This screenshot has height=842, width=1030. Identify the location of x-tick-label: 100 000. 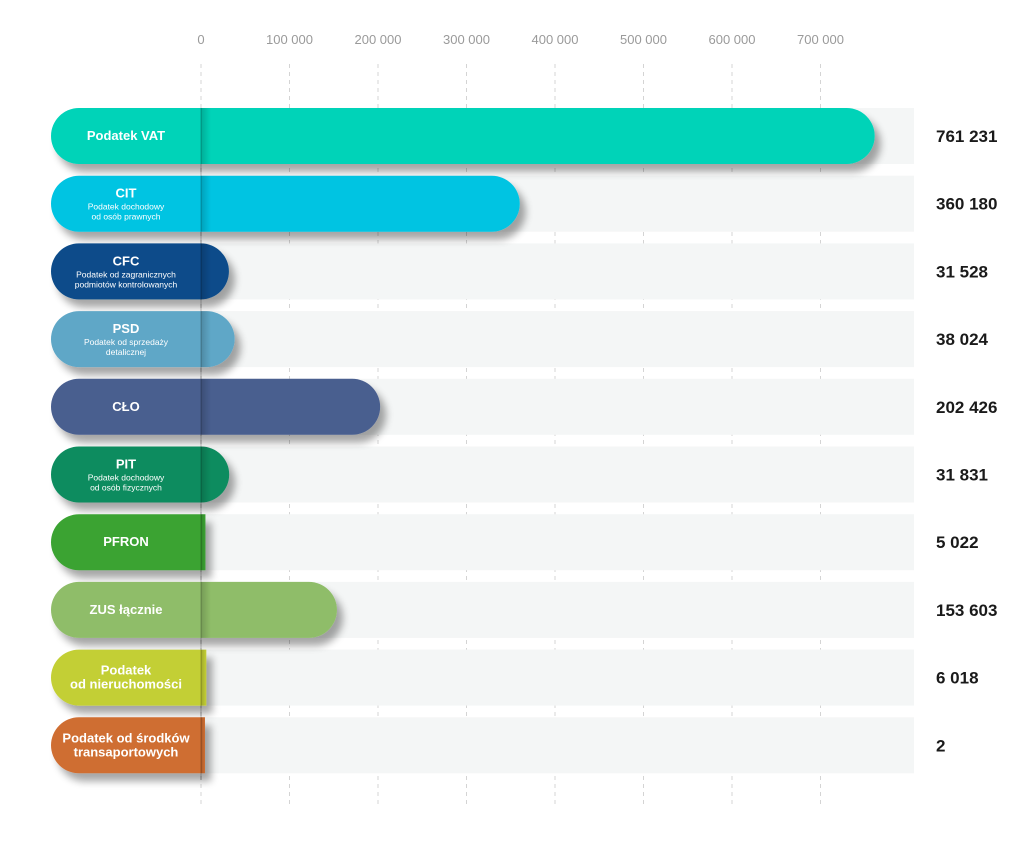
(289, 39).